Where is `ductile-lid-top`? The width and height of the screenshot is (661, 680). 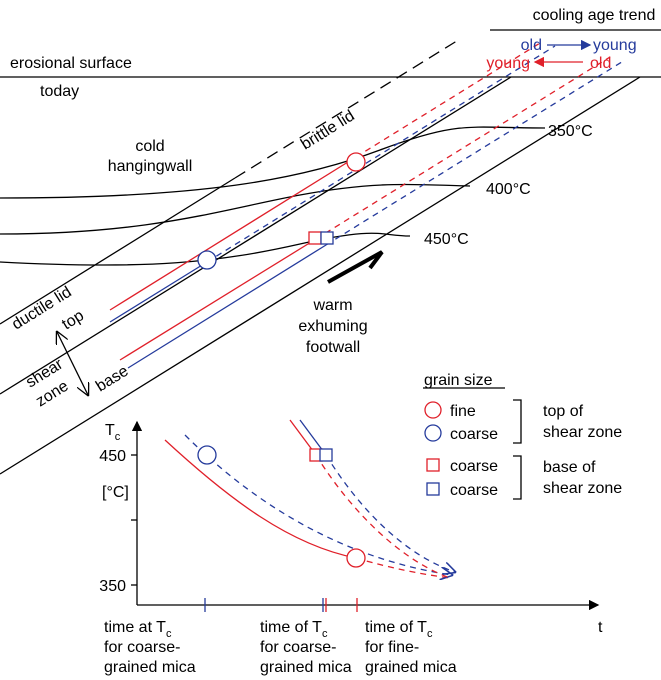
ductile-lid-top is located at coordinates (118, 251).